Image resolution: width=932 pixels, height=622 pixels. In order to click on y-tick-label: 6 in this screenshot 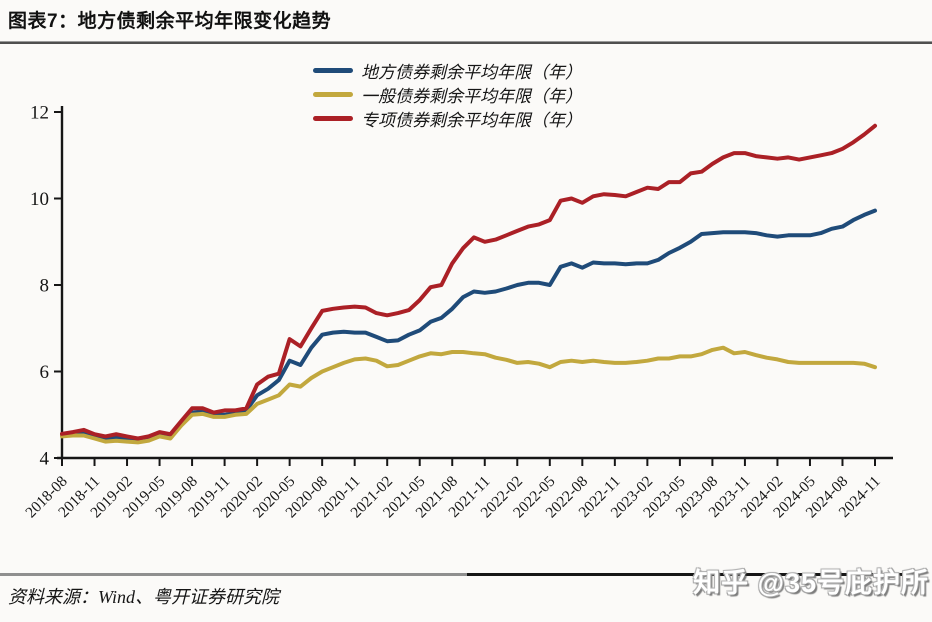, I will do `click(45, 372)`.